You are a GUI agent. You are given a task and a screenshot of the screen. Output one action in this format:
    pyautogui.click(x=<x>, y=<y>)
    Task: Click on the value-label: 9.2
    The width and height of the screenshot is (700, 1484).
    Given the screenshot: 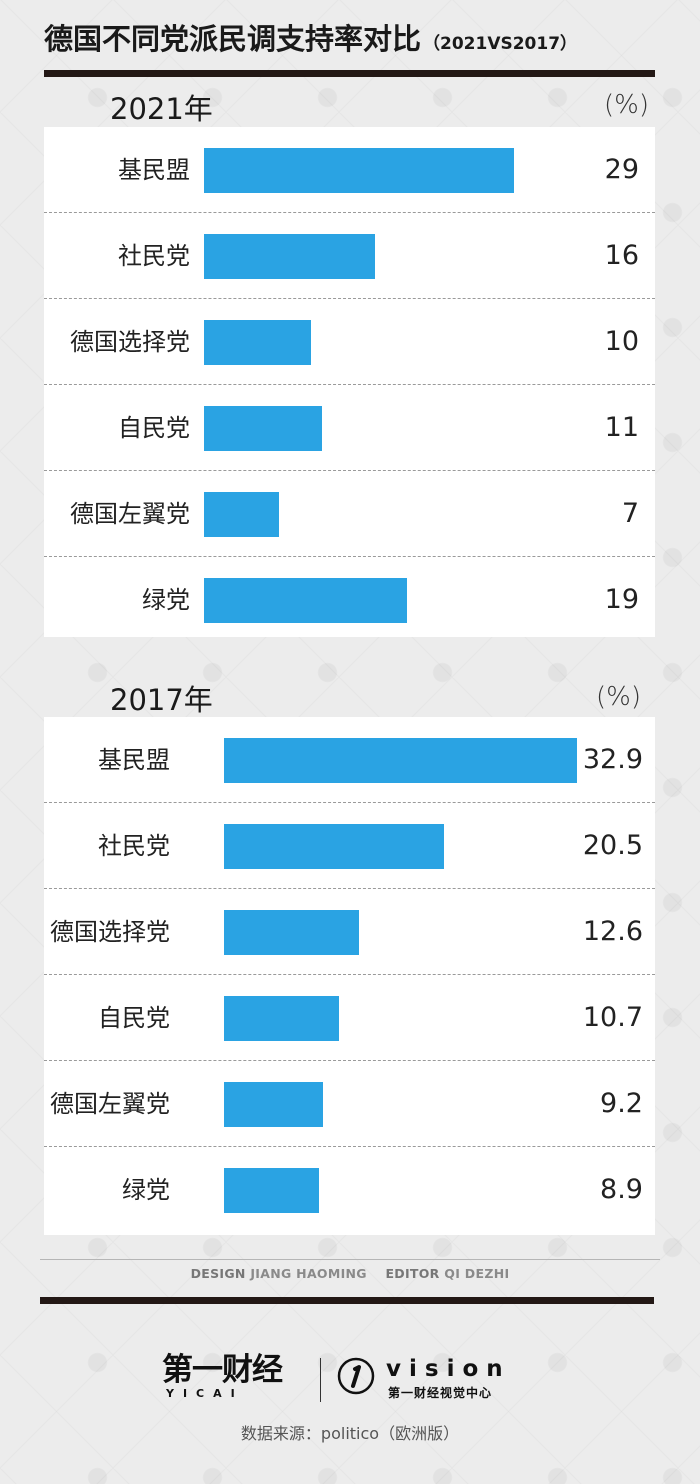 What is the action you would take?
    pyautogui.click(x=621, y=1103)
    